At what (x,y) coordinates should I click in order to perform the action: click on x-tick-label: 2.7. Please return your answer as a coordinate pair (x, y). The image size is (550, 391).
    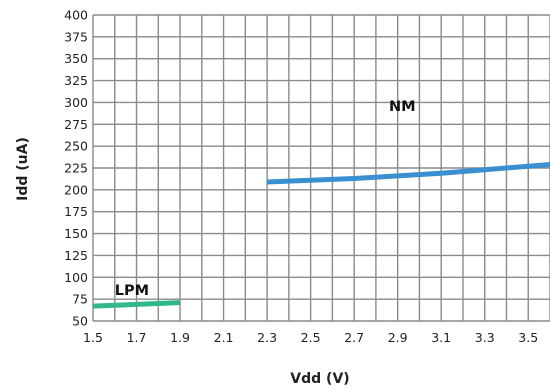
    Looking at the image, I should click on (354, 337).